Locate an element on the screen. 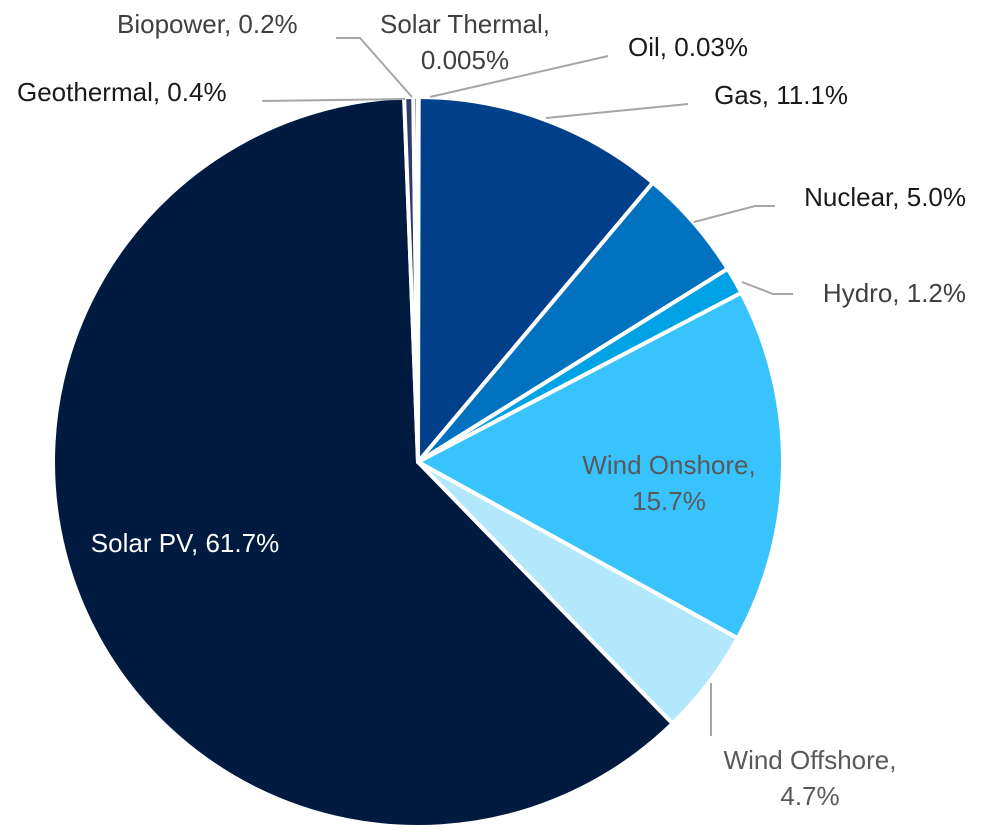 The width and height of the screenshot is (987, 835). slice-label-name-wind-onshore: Wind Onshore, is located at coordinates (668, 465).